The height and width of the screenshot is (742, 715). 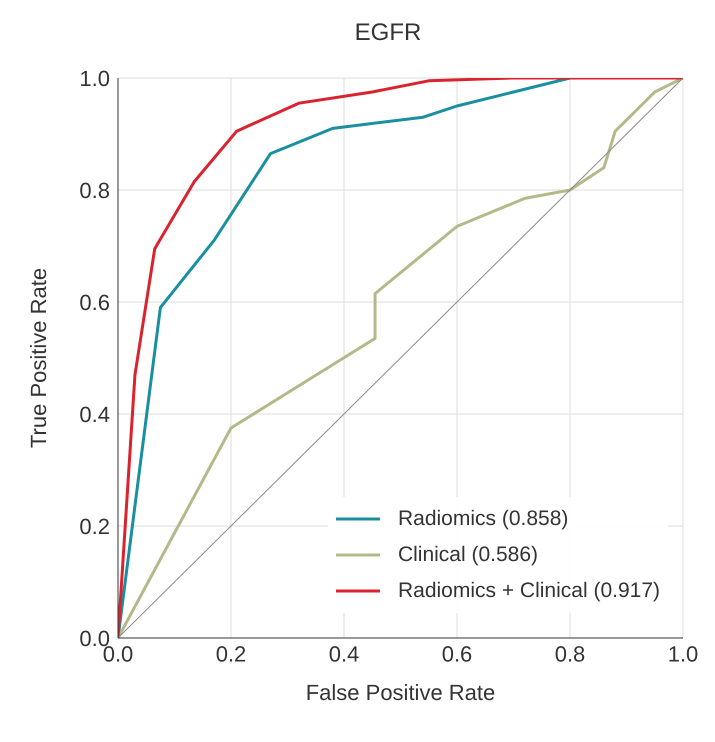 I want to click on x-tick-label: 0.2, so click(x=231, y=654).